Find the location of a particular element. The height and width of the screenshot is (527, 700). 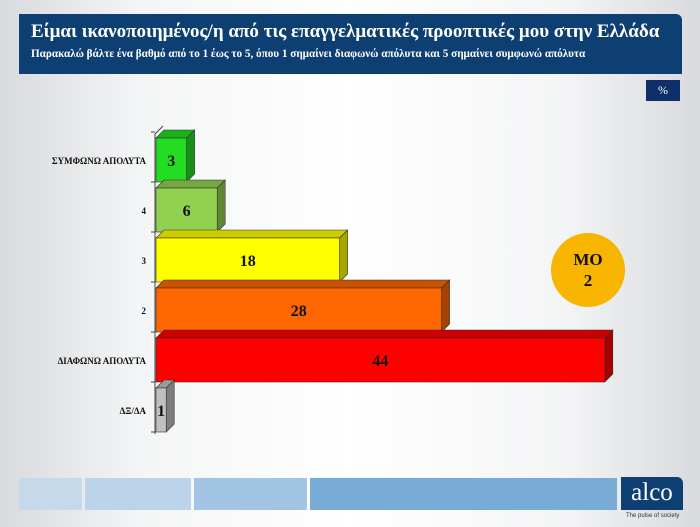

category-label: ΣΥΜΦΩΝΩ ΑΠΟΛΥΤΑ is located at coordinates (99, 161).